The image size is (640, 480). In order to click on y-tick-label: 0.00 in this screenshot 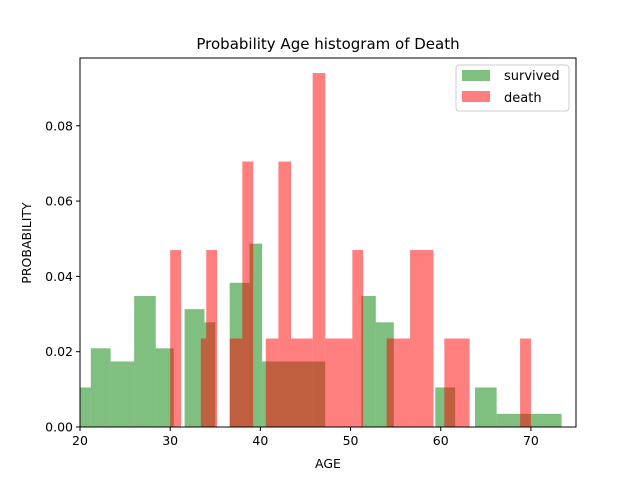, I will do `click(59, 427)`.